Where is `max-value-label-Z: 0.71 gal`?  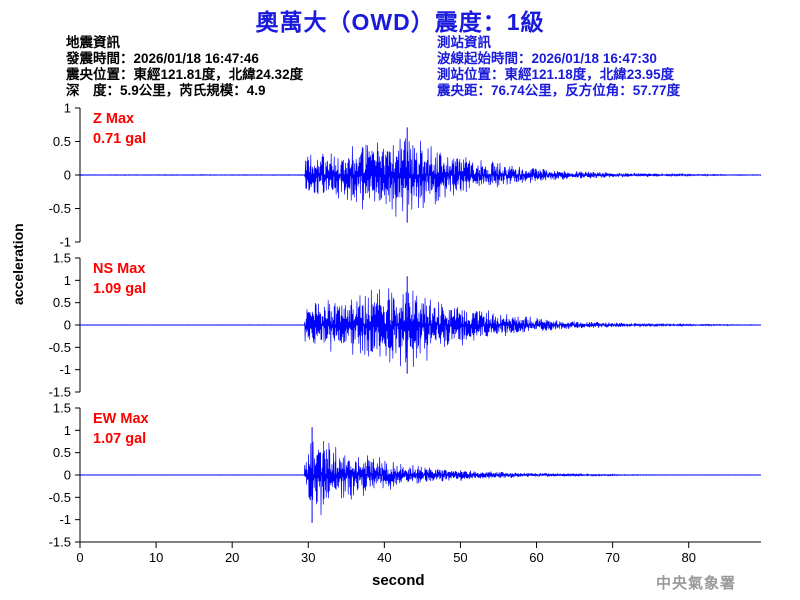 max-value-label-Z: 0.71 gal is located at coordinates (119, 139).